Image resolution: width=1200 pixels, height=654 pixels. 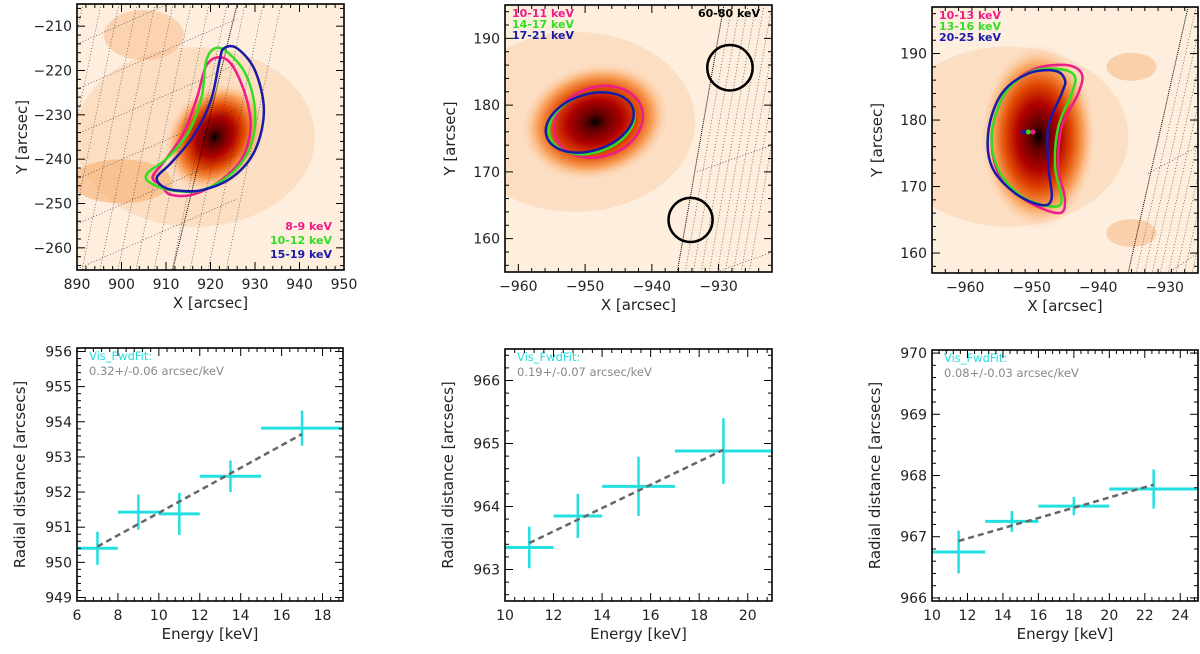 I want to click on legend-entry: 13-16 keV, so click(x=970, y=26).